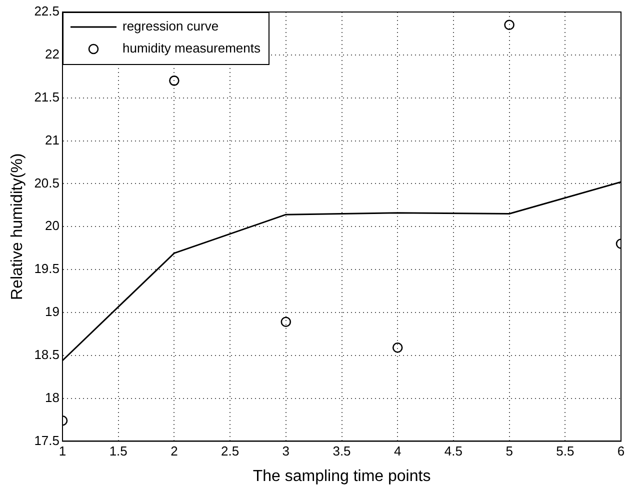 This screenshot has width=629, height=494. What do you see at coordinates (174, 451) in the screenshot?
I see `x-tick-label: 2` at bounding box center [174, 451].